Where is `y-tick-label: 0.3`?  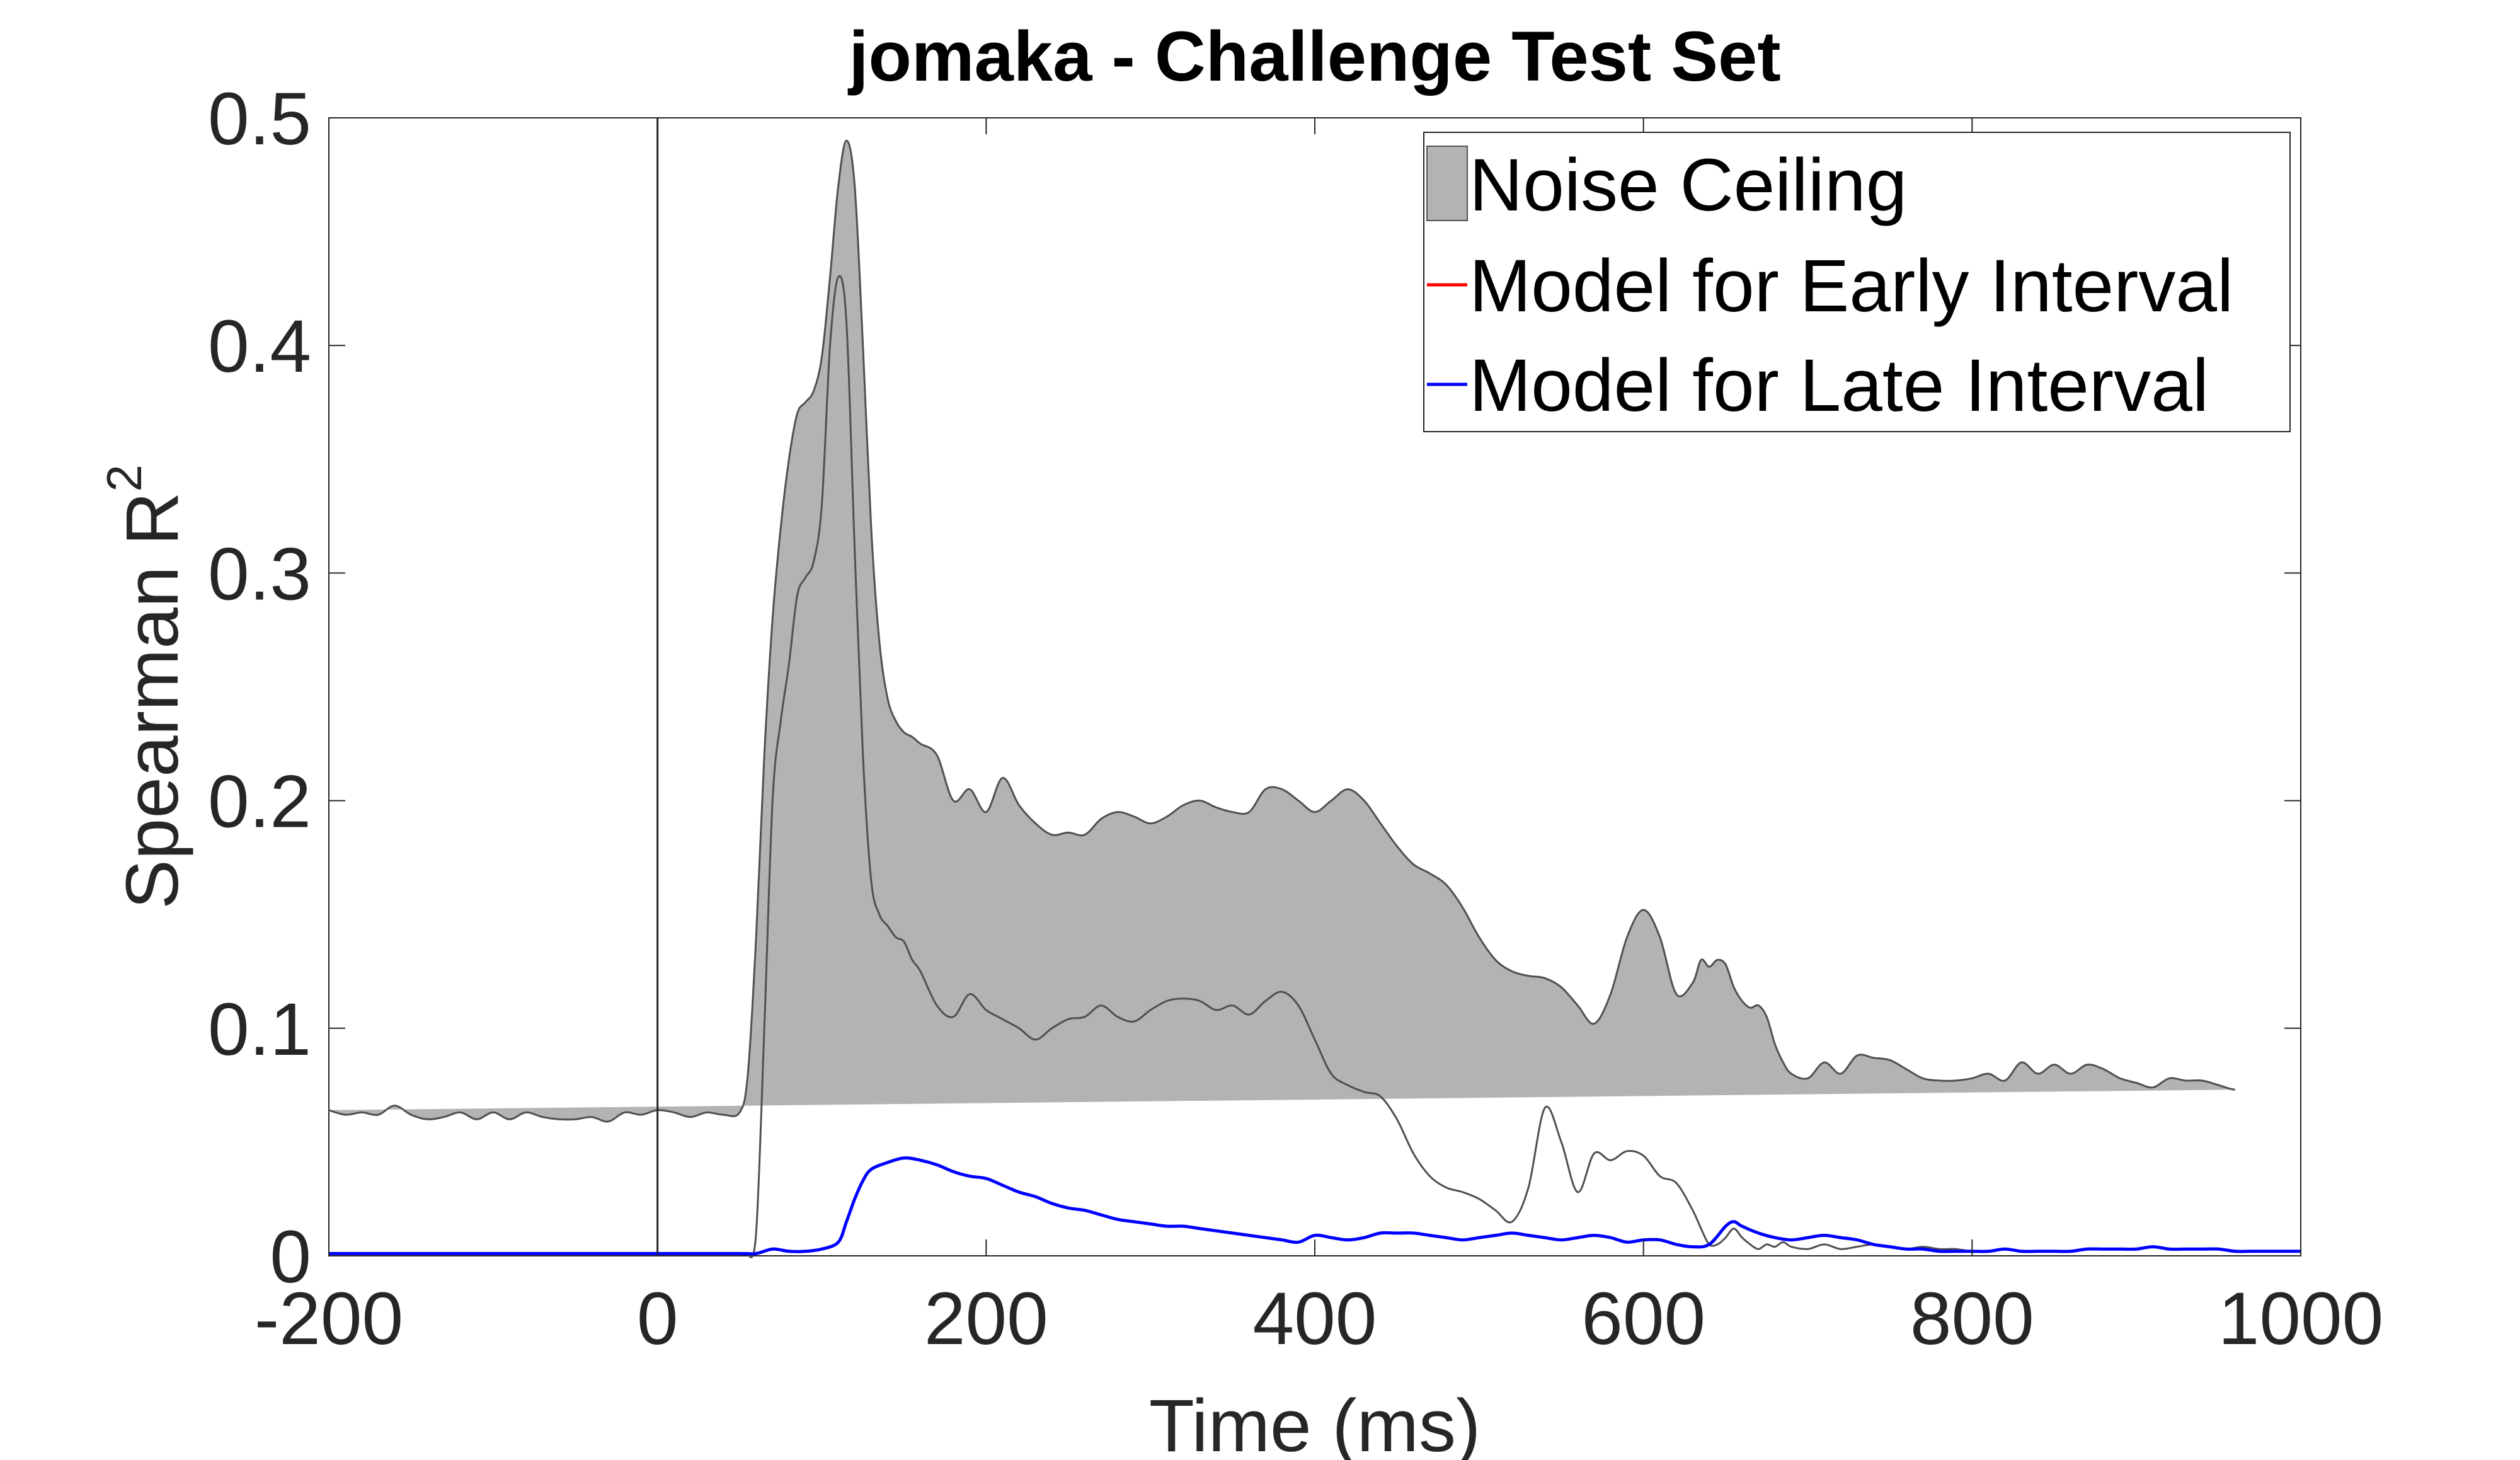 y-tick-label: 0.3 is located at coordinates (259, 574).